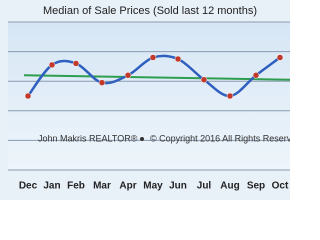 This screenshot has width=320, height=240. Describe the element at coordinates (127, 186) in the screenshot. I see `x-tick-label: Apr` at that location.